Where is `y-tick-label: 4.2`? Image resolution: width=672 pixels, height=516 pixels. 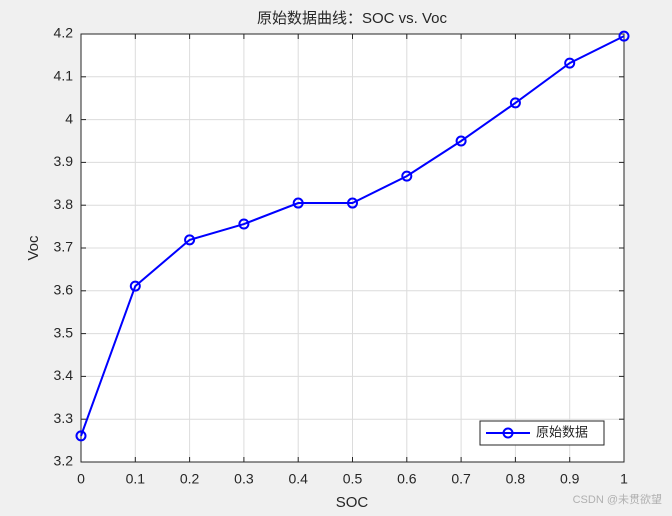
y-tick-label: 4.2 is located at coordinates (64, 33).